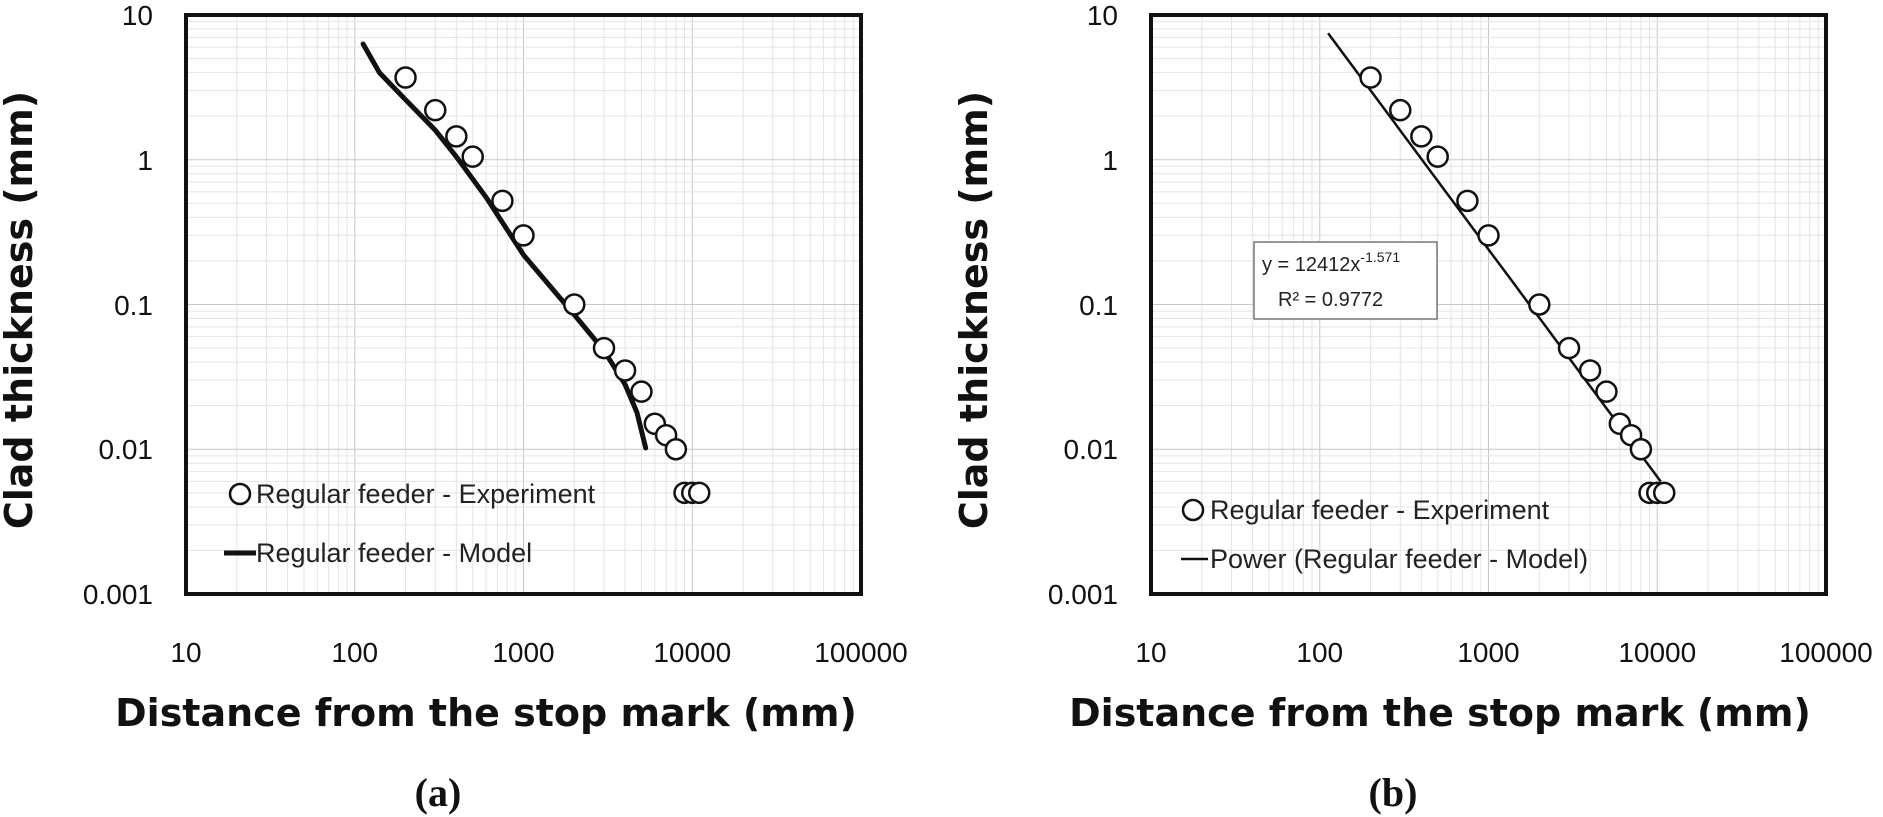 Image resolution: width=1883 pixels, height=817 pixels. What do you see at coordinates (1440, 713) in the screenshot?
I see `x-axis-title-b: Distance from the stop mark (mm)` at bounding box center [1440, 713].